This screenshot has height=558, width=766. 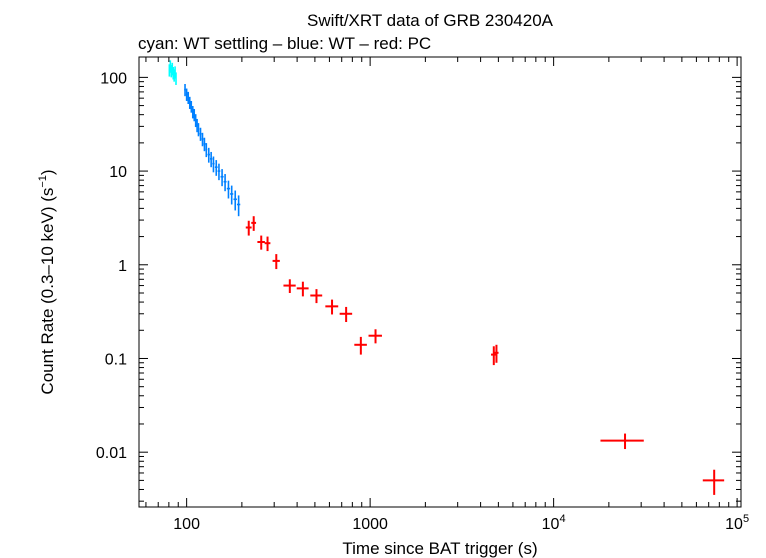 I want to click on y-axis-label: Count Rate (0.3–10 keV) (s−1), so click(x=47, y=281).